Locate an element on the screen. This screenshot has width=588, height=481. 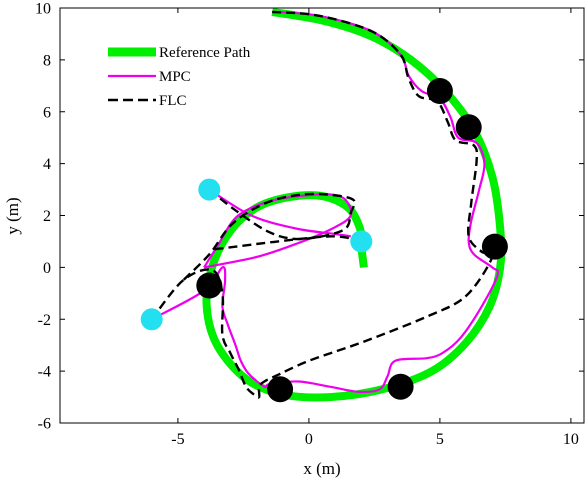
y-tick-label: 8 is located at coordinates (47, 60).